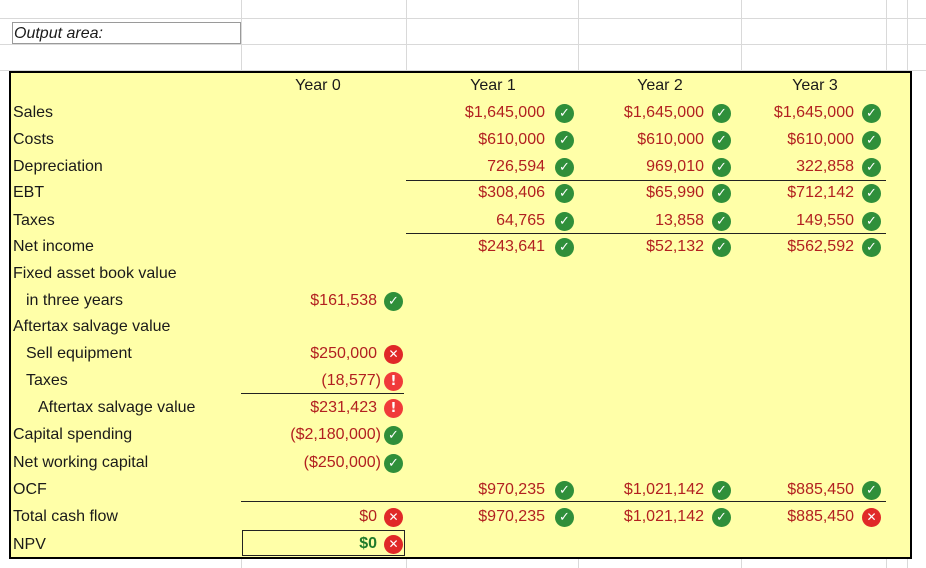 This screenshot has height=568, width=926. I want to click on label-aftertax-salvage-value: Aftertax salvage value, so click(92, 326).